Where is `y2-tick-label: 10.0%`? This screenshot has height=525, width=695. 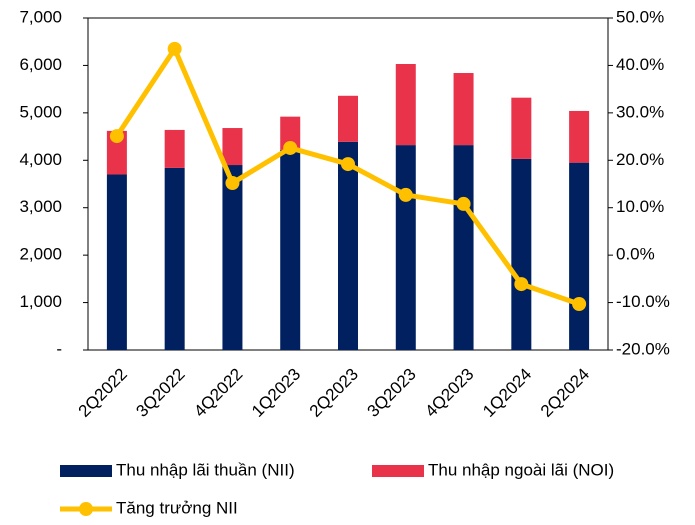
y2-tick-label: 10.0% is located at coordinates (640, 206).